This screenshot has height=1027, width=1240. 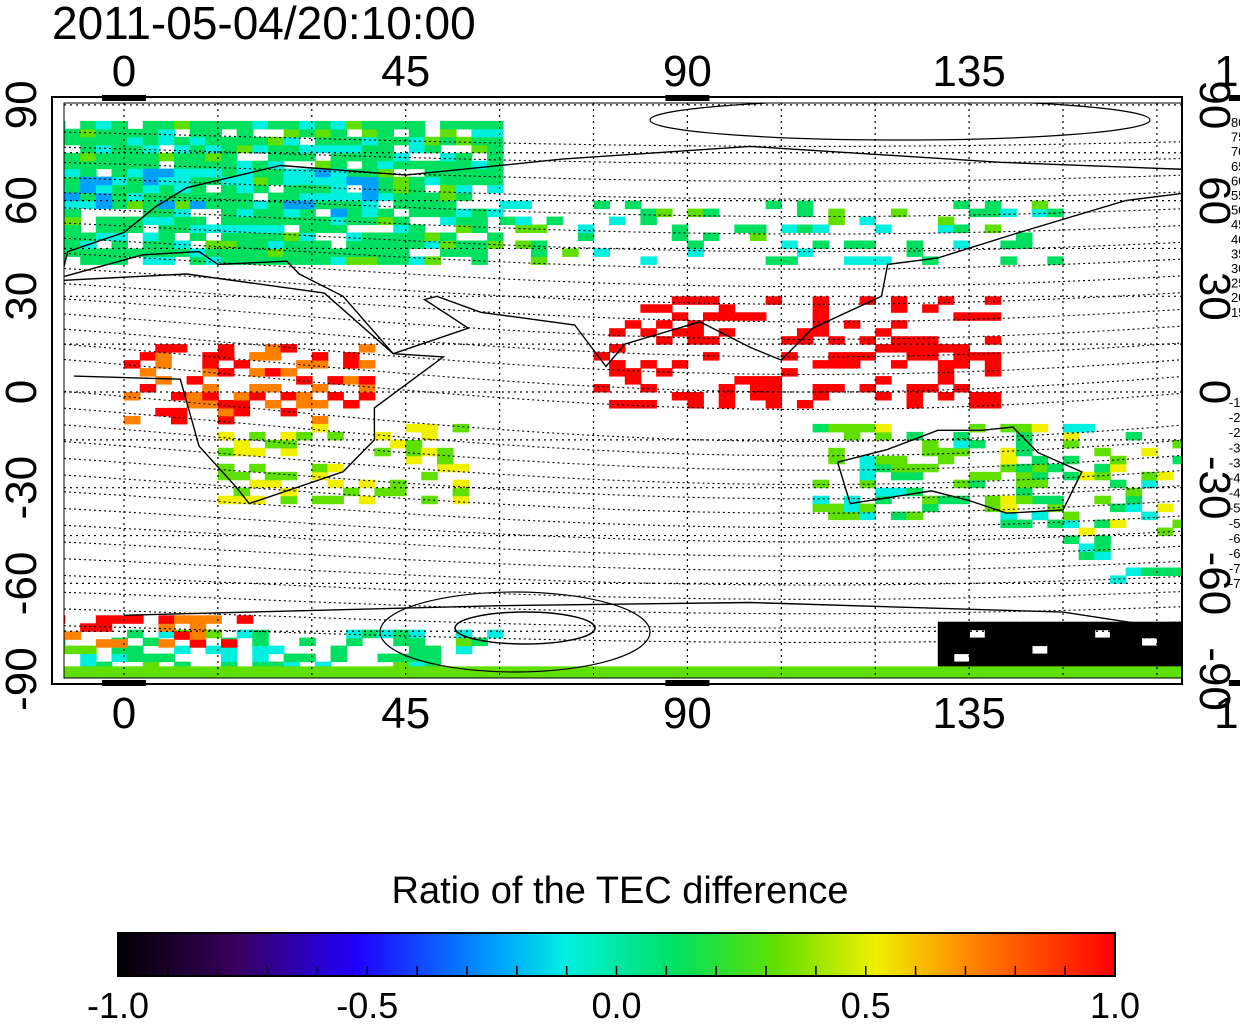 What do you see at coordinates (1234, 523) in the screenshot?
I see `contour-label: -55` at bounding box center [1234, 523].